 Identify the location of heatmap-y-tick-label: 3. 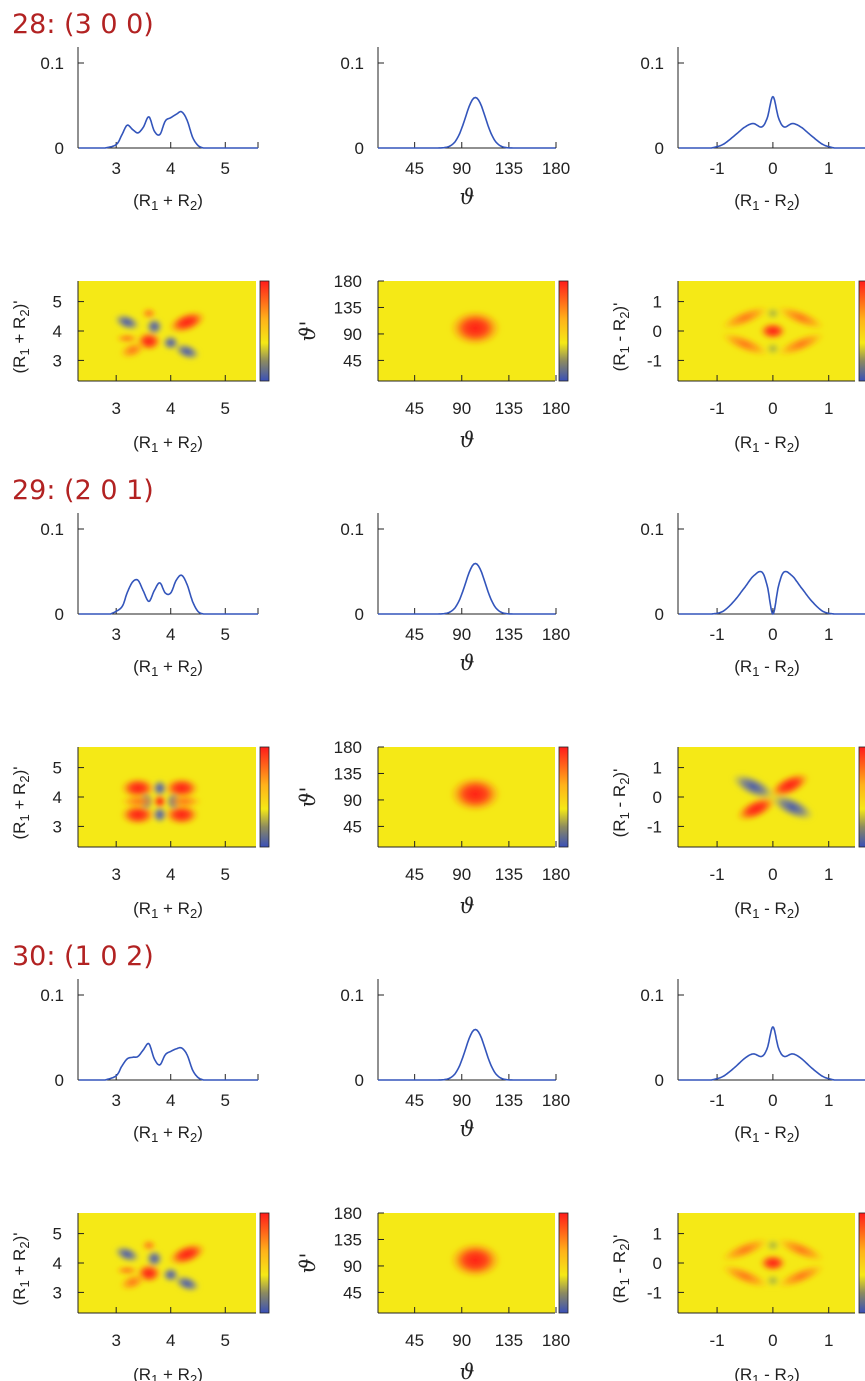
(57, 1292).